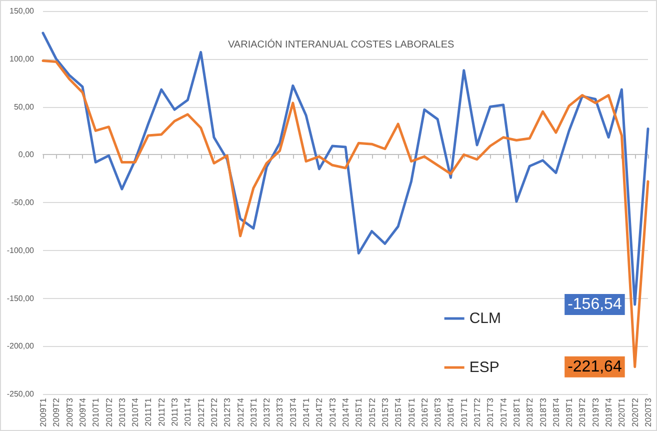 The image size is (657, 431). What do you see at coordinates (332, 412) in the screenshot?
I see `x-tick-label: 2014T3` at bounding box center [332, 412].